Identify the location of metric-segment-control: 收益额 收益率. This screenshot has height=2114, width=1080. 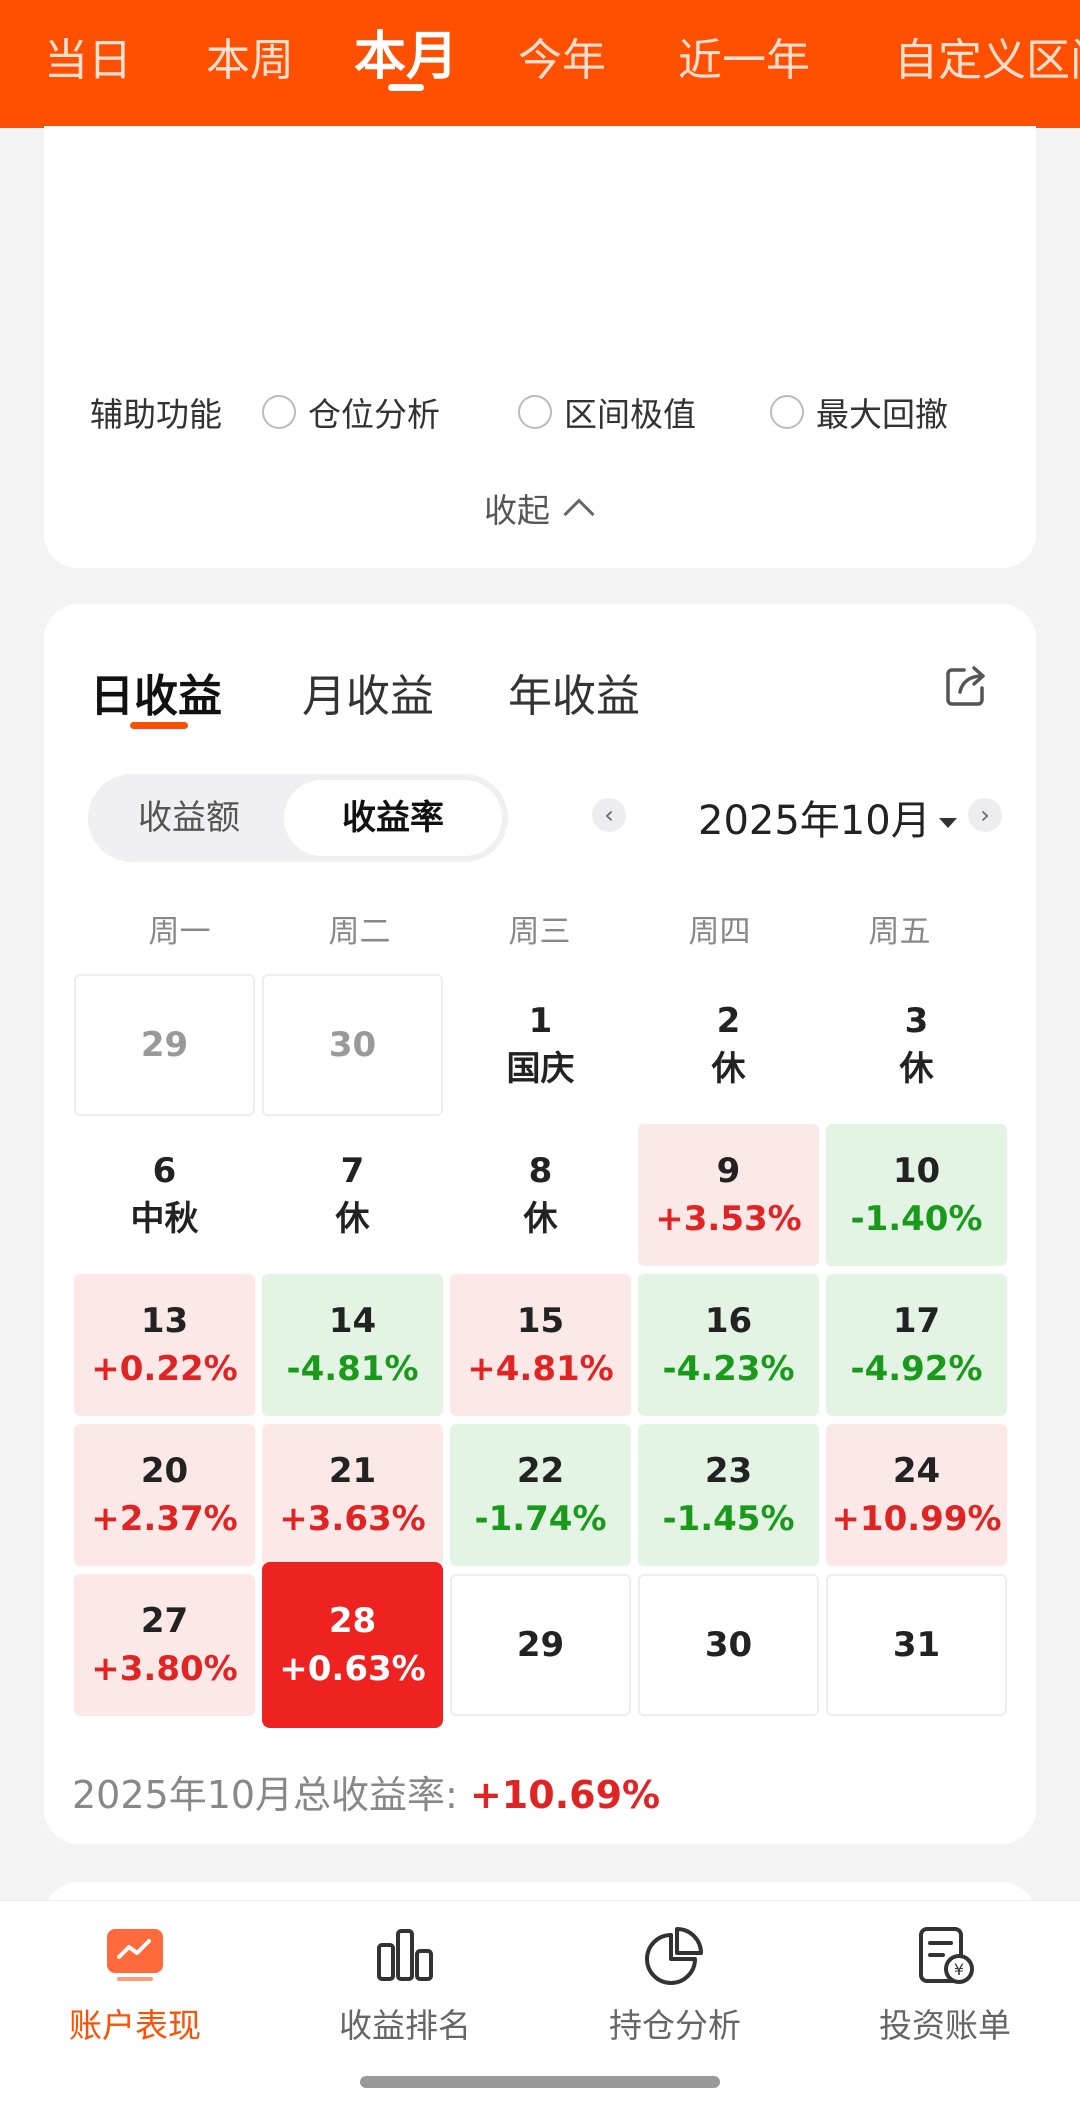
(298, 818).